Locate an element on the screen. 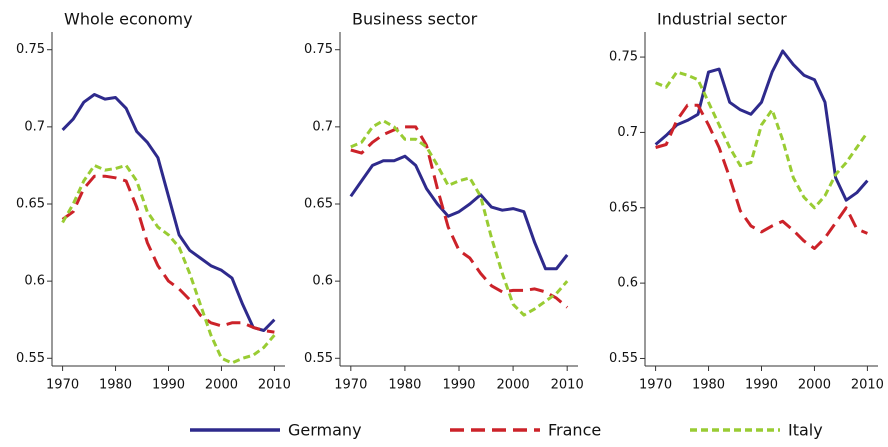 The height and width of the screenshot is (447, 888). legend-label: France is located at coordinates (574, 430).